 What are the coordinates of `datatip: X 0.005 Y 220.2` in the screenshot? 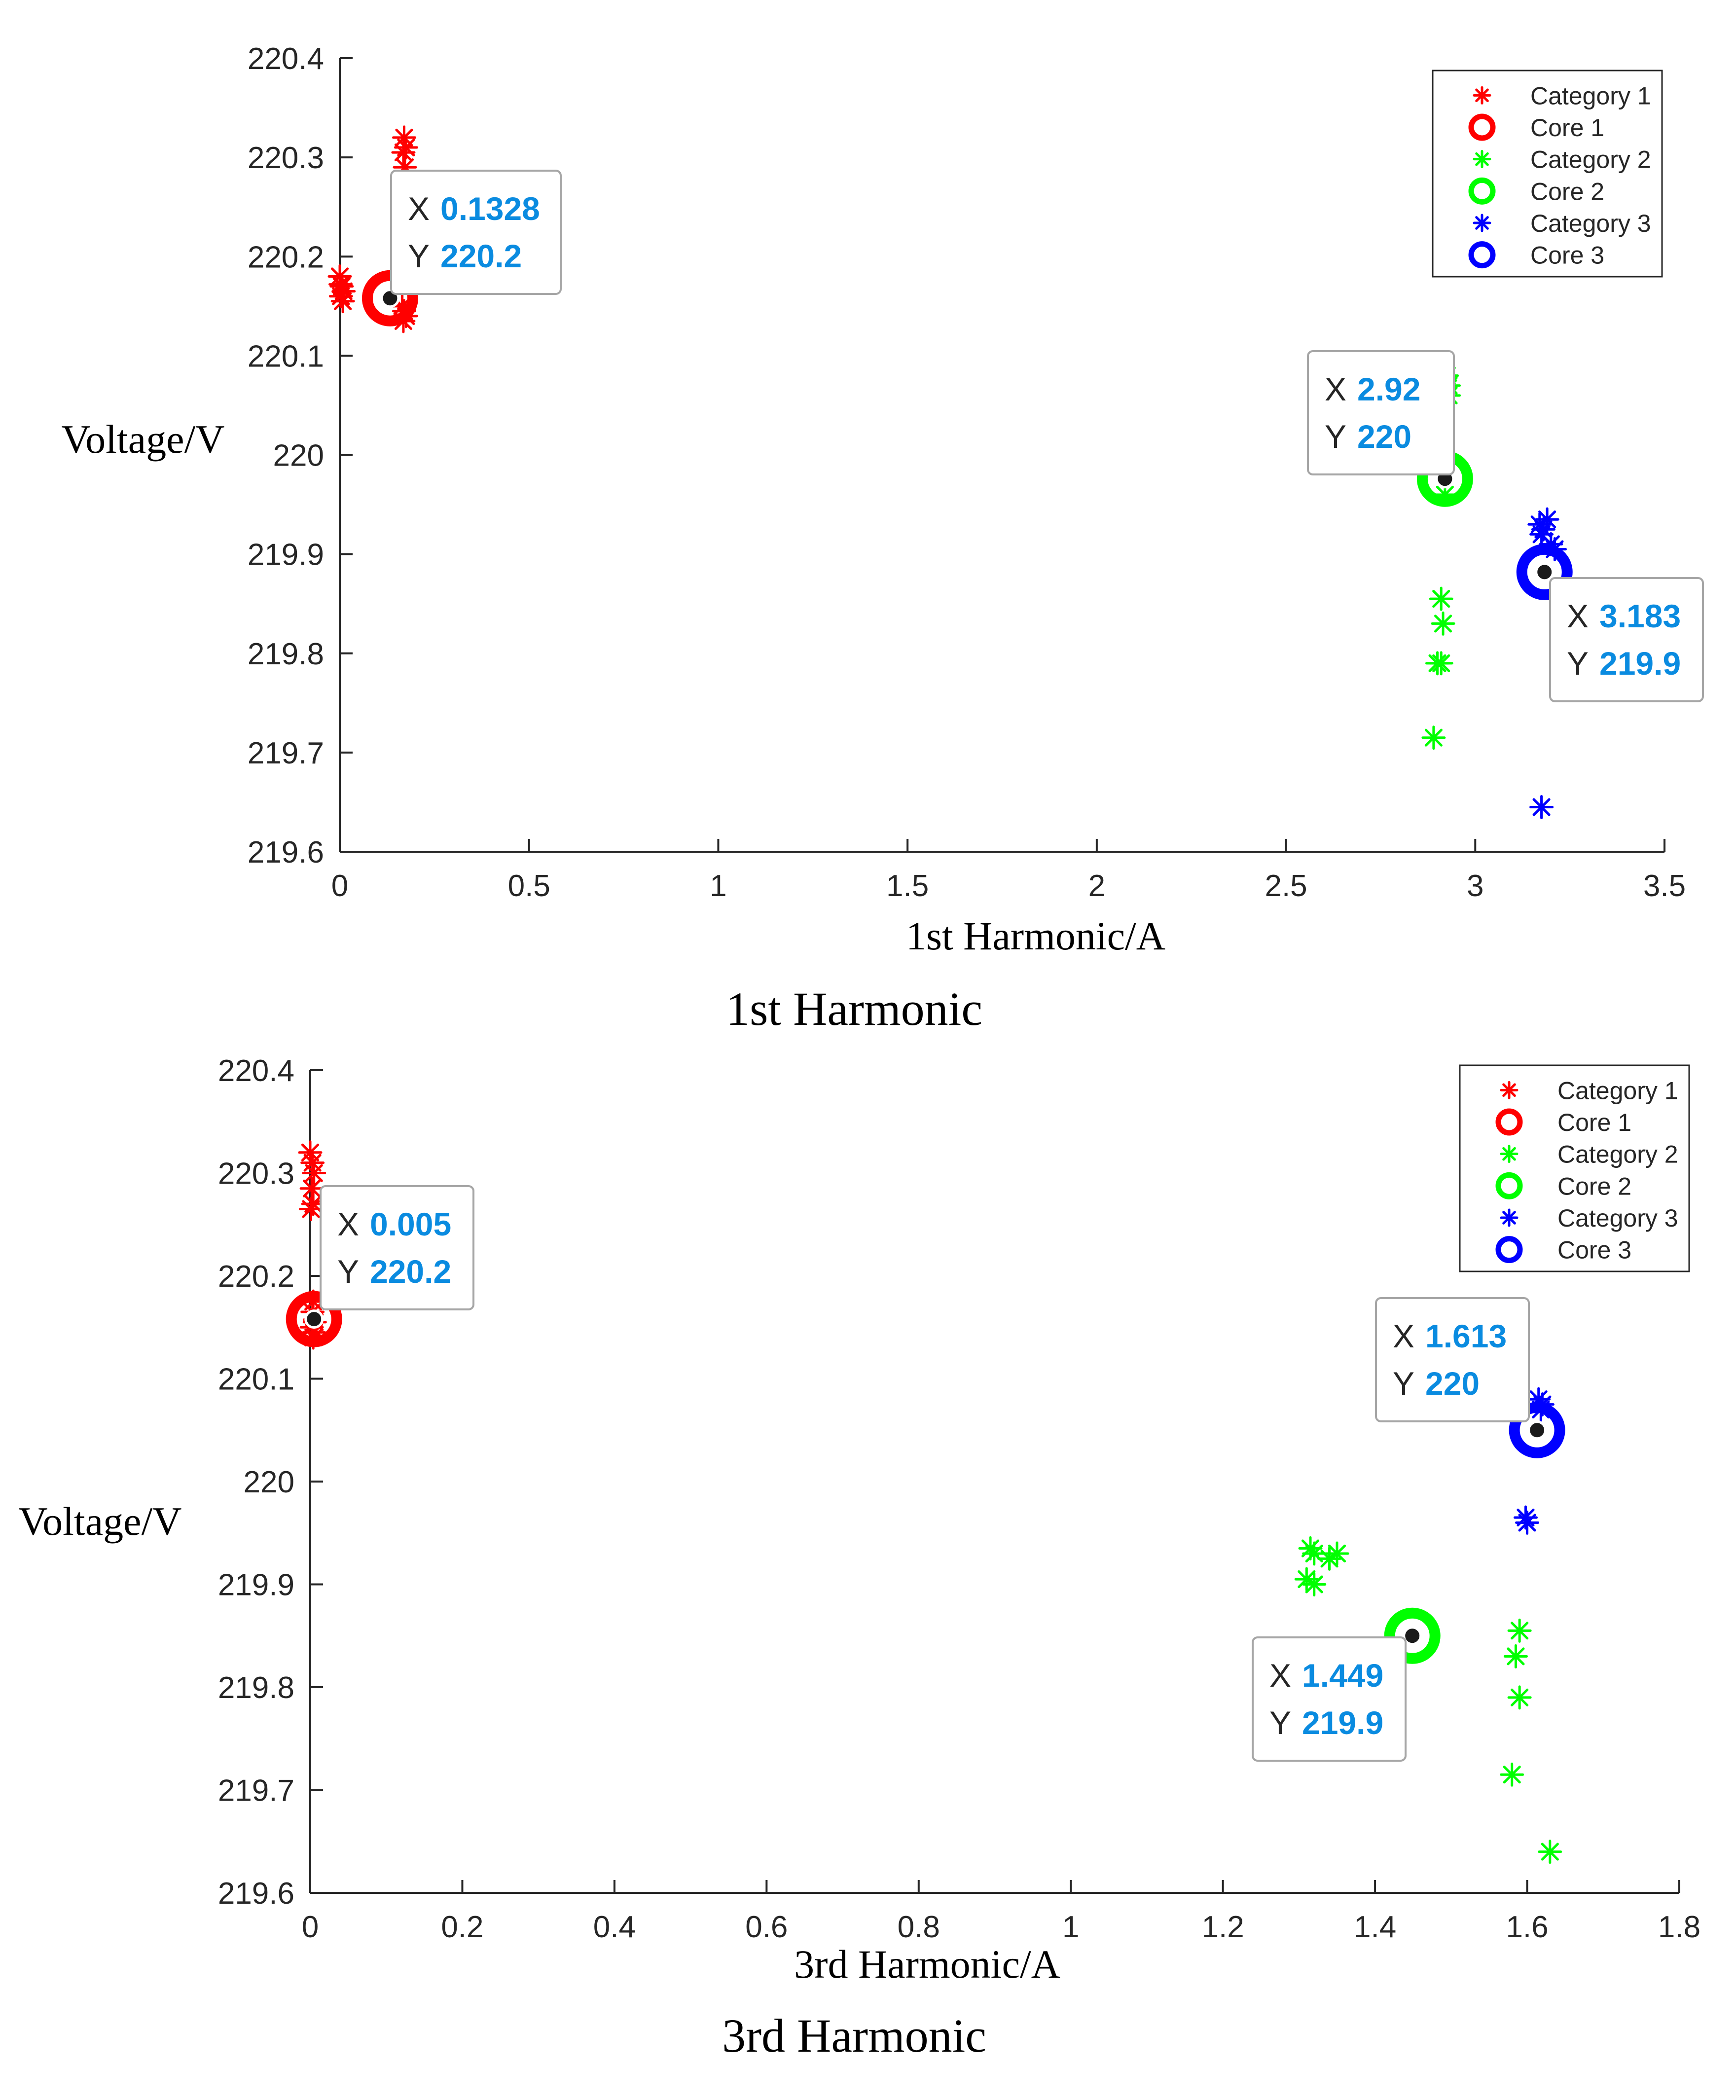 It's located at (397, 1247).